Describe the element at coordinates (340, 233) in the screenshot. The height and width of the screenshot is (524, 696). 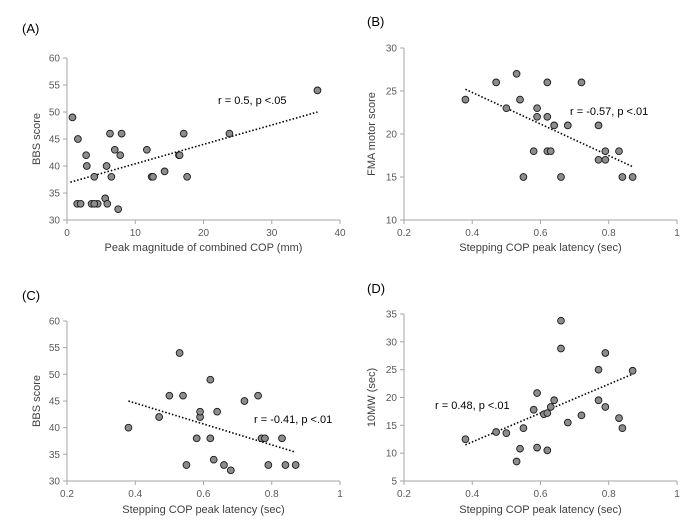
I see `x-tick-label: 40` at that location.